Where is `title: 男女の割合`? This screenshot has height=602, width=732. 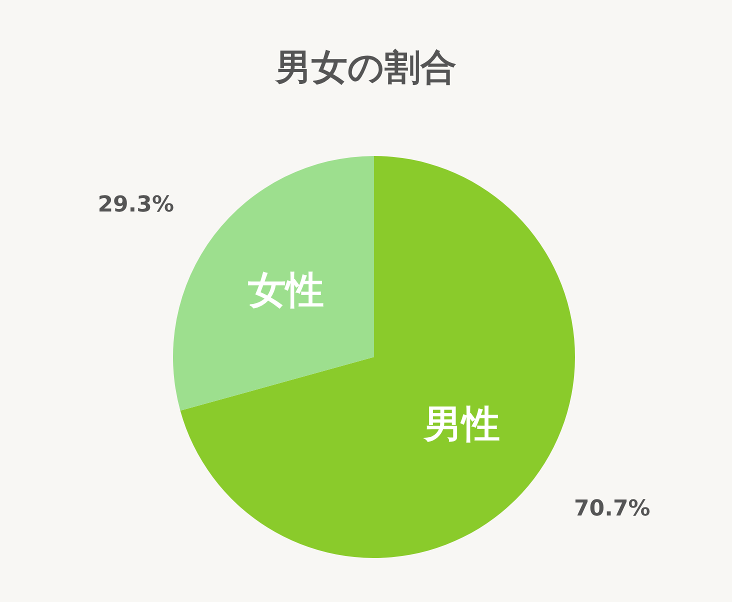
title: 男女の割合 is located at coordinates (366, 68).